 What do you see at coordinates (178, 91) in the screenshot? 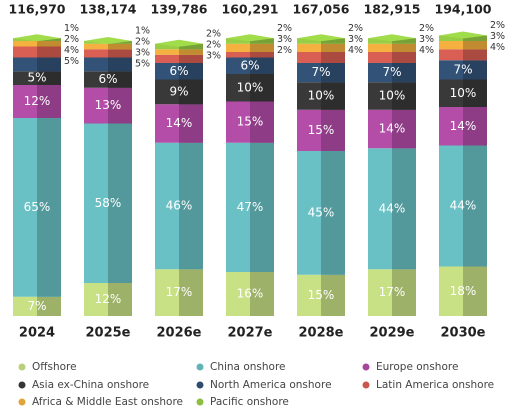
I see `data-label: 9%` at bounding box center [178, 91].